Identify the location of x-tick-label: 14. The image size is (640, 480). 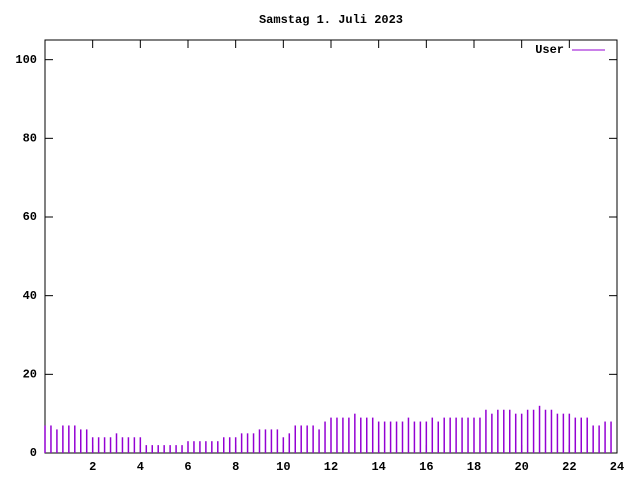
(378, 467).